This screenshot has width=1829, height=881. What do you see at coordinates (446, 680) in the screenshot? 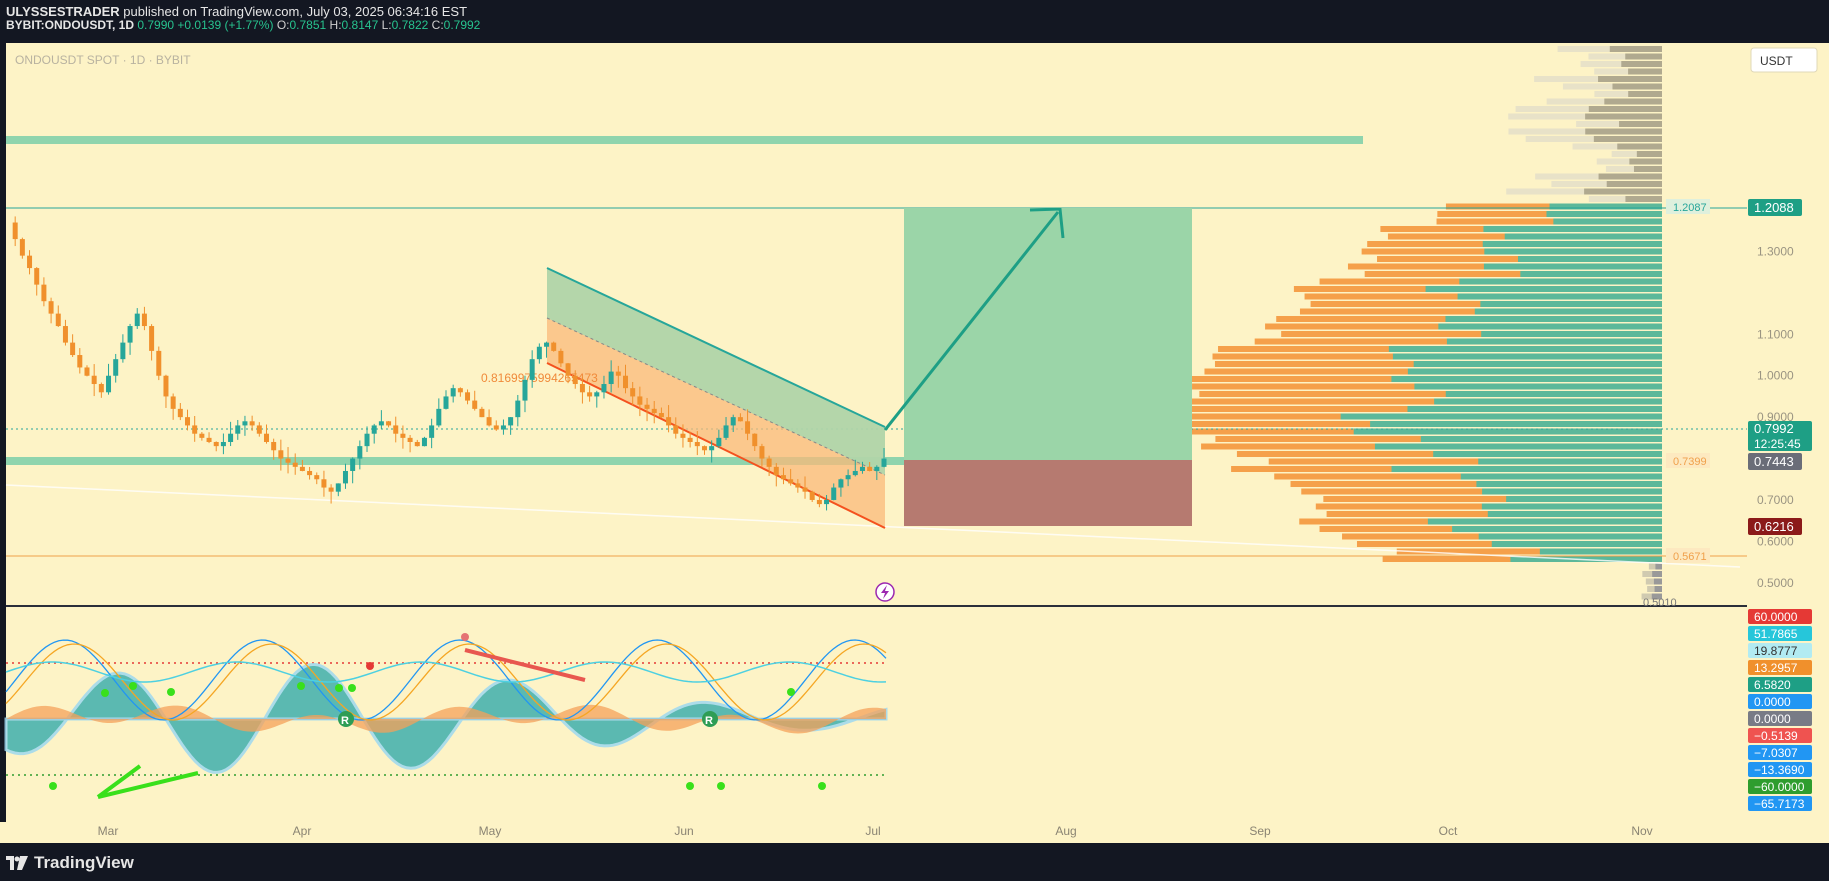
I see `osc-fast-line` at bounding box center [446, 680].